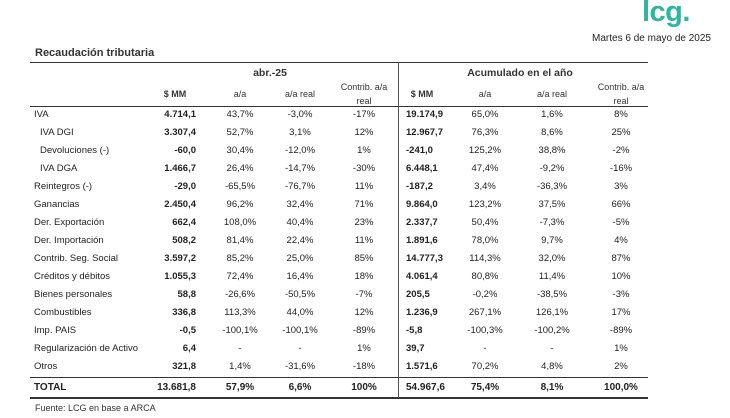 The height and width of the screenshot is (418, 730). Describe the element at coordinates (621, 168) in the screenshot. I see `cell-ytd-contrib: -16%` at that location.